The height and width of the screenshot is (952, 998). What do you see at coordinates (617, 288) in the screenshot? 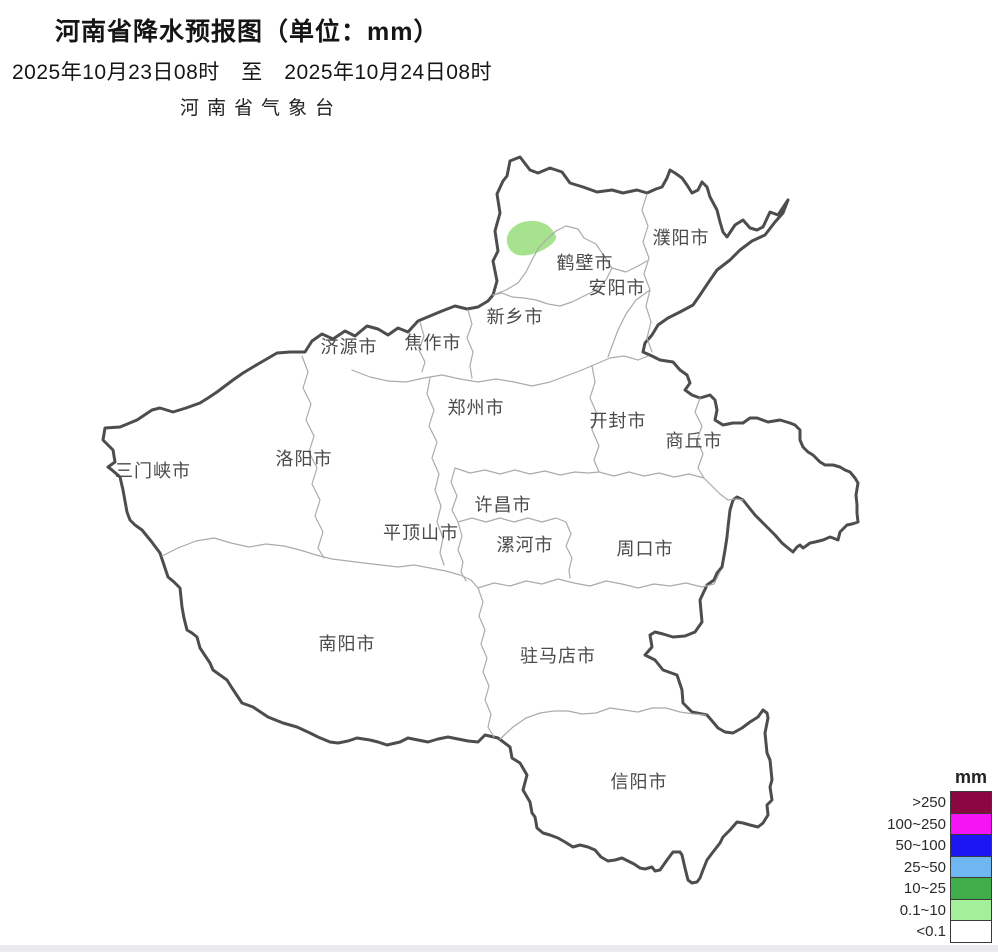
I see `map-label-anyang: 安阳市` at bounding box center [617, 288].